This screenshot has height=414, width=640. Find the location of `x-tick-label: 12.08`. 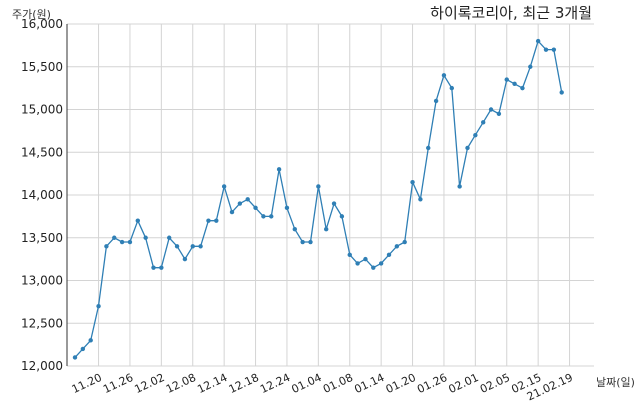

x-tick-label: 12.08 is located at coordinates (181, 383).